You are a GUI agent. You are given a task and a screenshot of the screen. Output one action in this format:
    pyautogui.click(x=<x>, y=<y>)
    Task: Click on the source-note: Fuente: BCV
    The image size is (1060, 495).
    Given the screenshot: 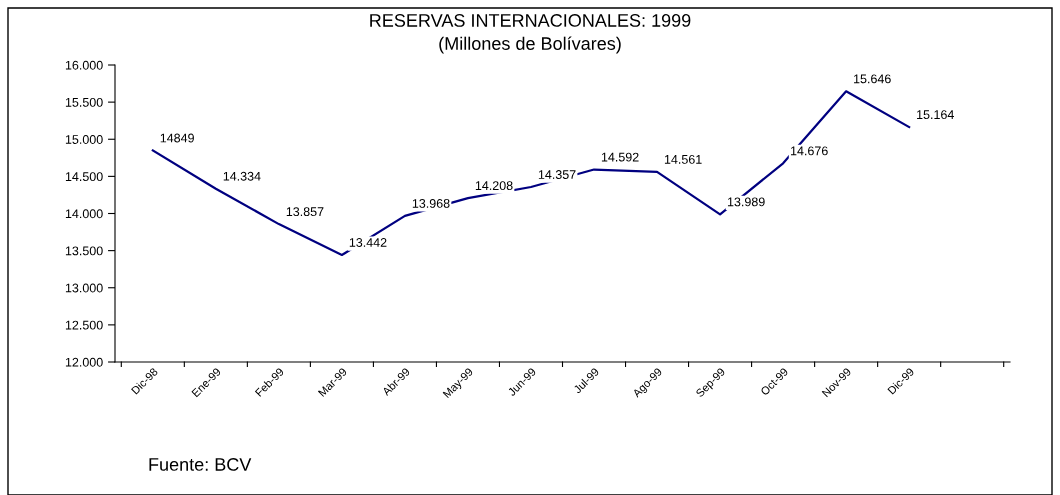 What is the action you would take?
    pyautogui.click(x=200, y=464)
    